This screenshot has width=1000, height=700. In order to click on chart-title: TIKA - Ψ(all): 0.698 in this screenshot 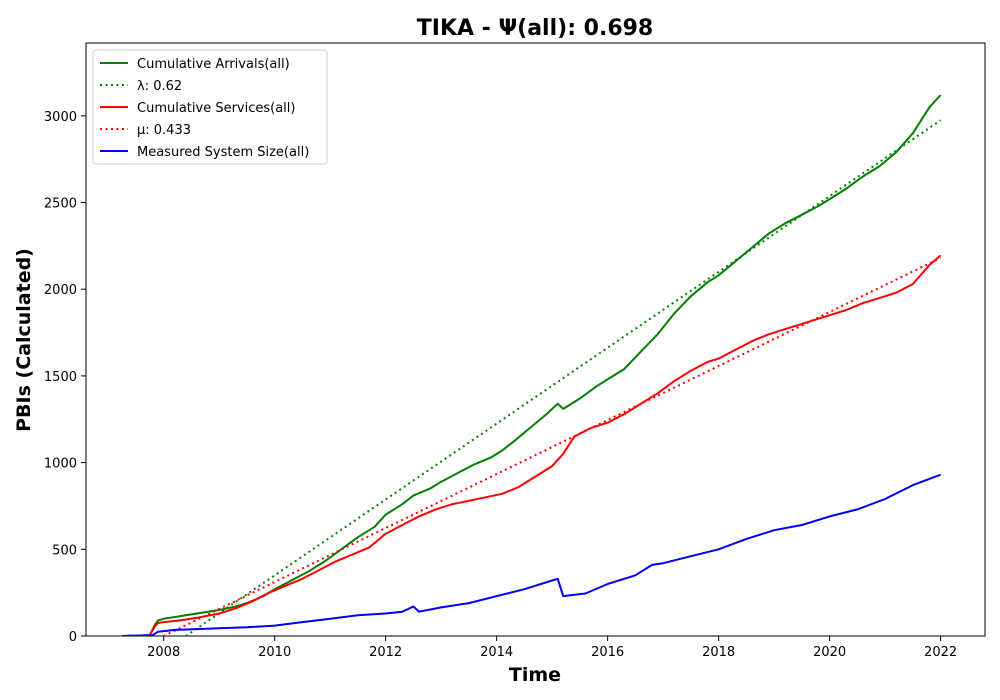, I will do `click(535, 28)`.